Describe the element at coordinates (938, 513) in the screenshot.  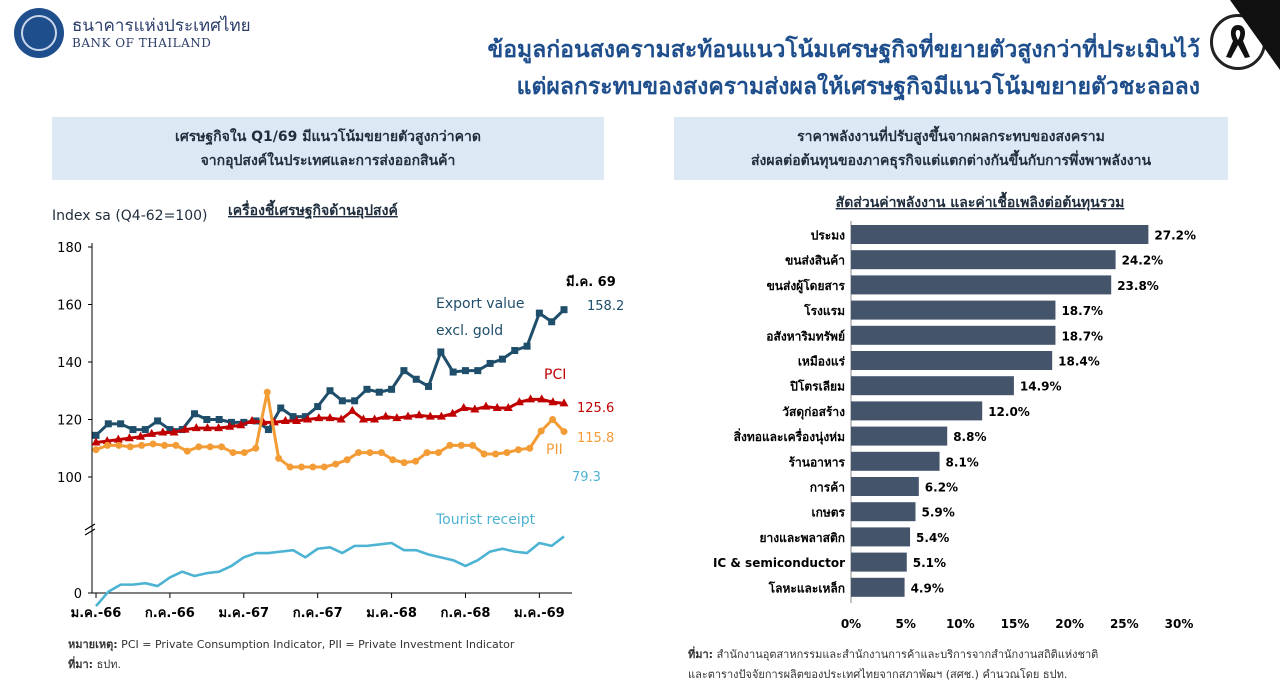
I see `value-label: 5.9%` at that location.